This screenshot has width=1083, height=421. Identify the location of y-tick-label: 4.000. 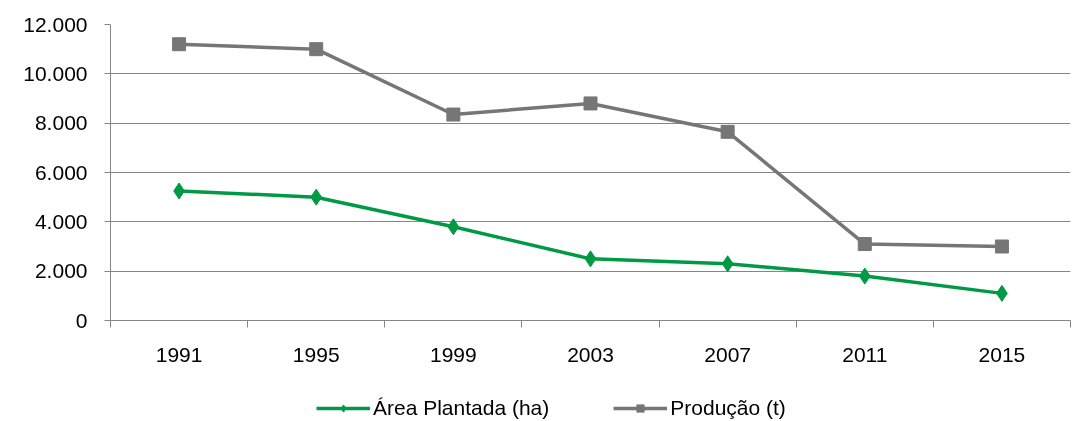
(61, 221).